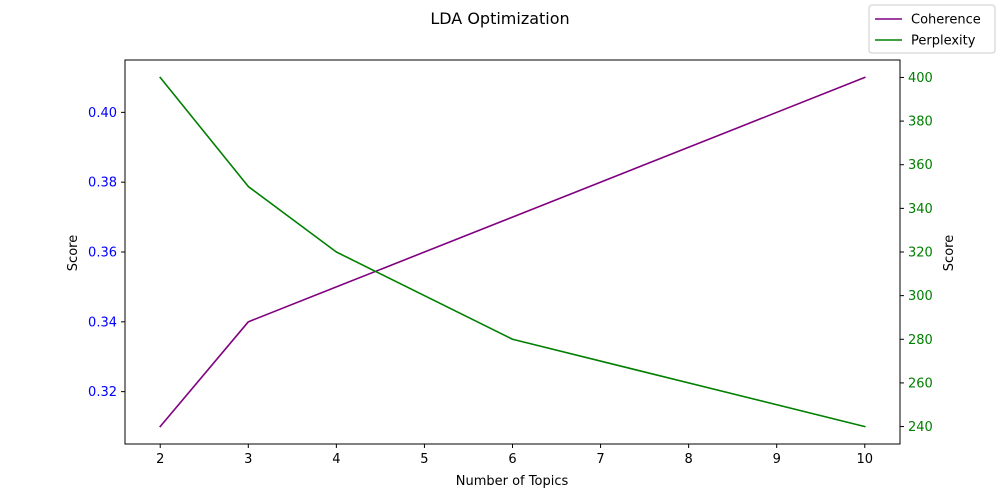  Describe the element at coordinates (512, 481) in the screenshot. I see `x-axis-label: Number of Topics` at that location.